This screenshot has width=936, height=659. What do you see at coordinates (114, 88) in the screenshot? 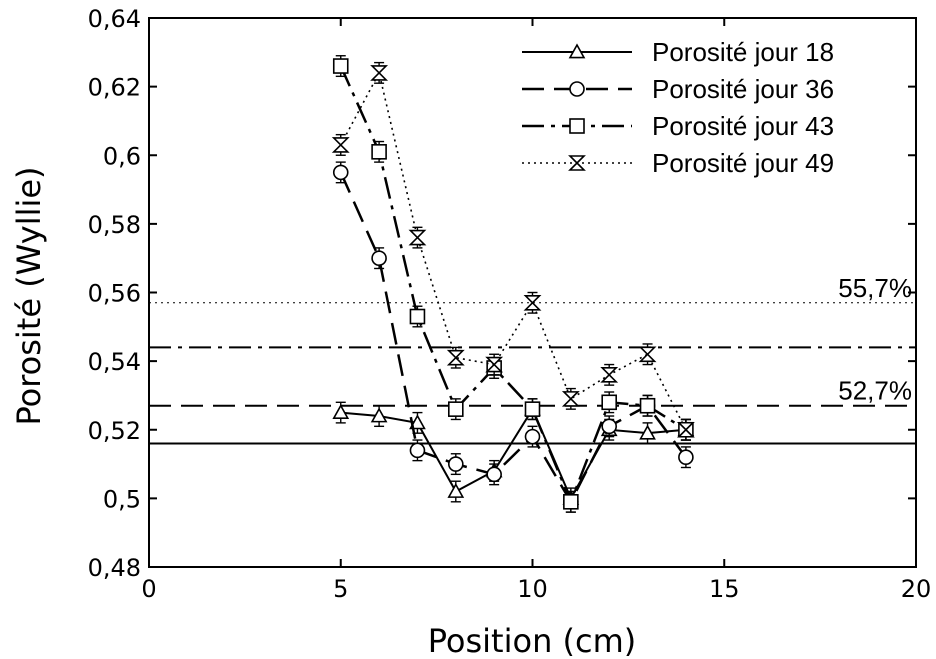
I see `y-tick-label: 0,62` at bounding box center [114, 88].